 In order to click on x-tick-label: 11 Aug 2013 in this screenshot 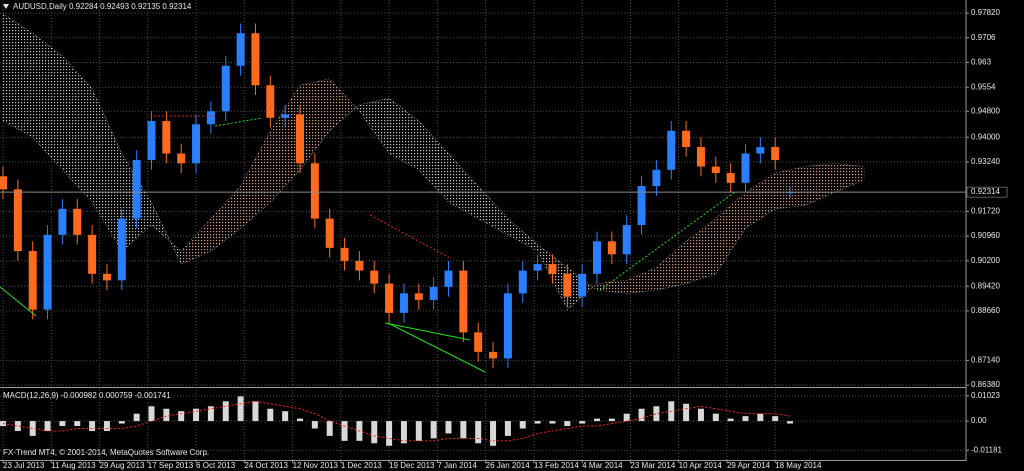, I will do `click(73, 465)`.